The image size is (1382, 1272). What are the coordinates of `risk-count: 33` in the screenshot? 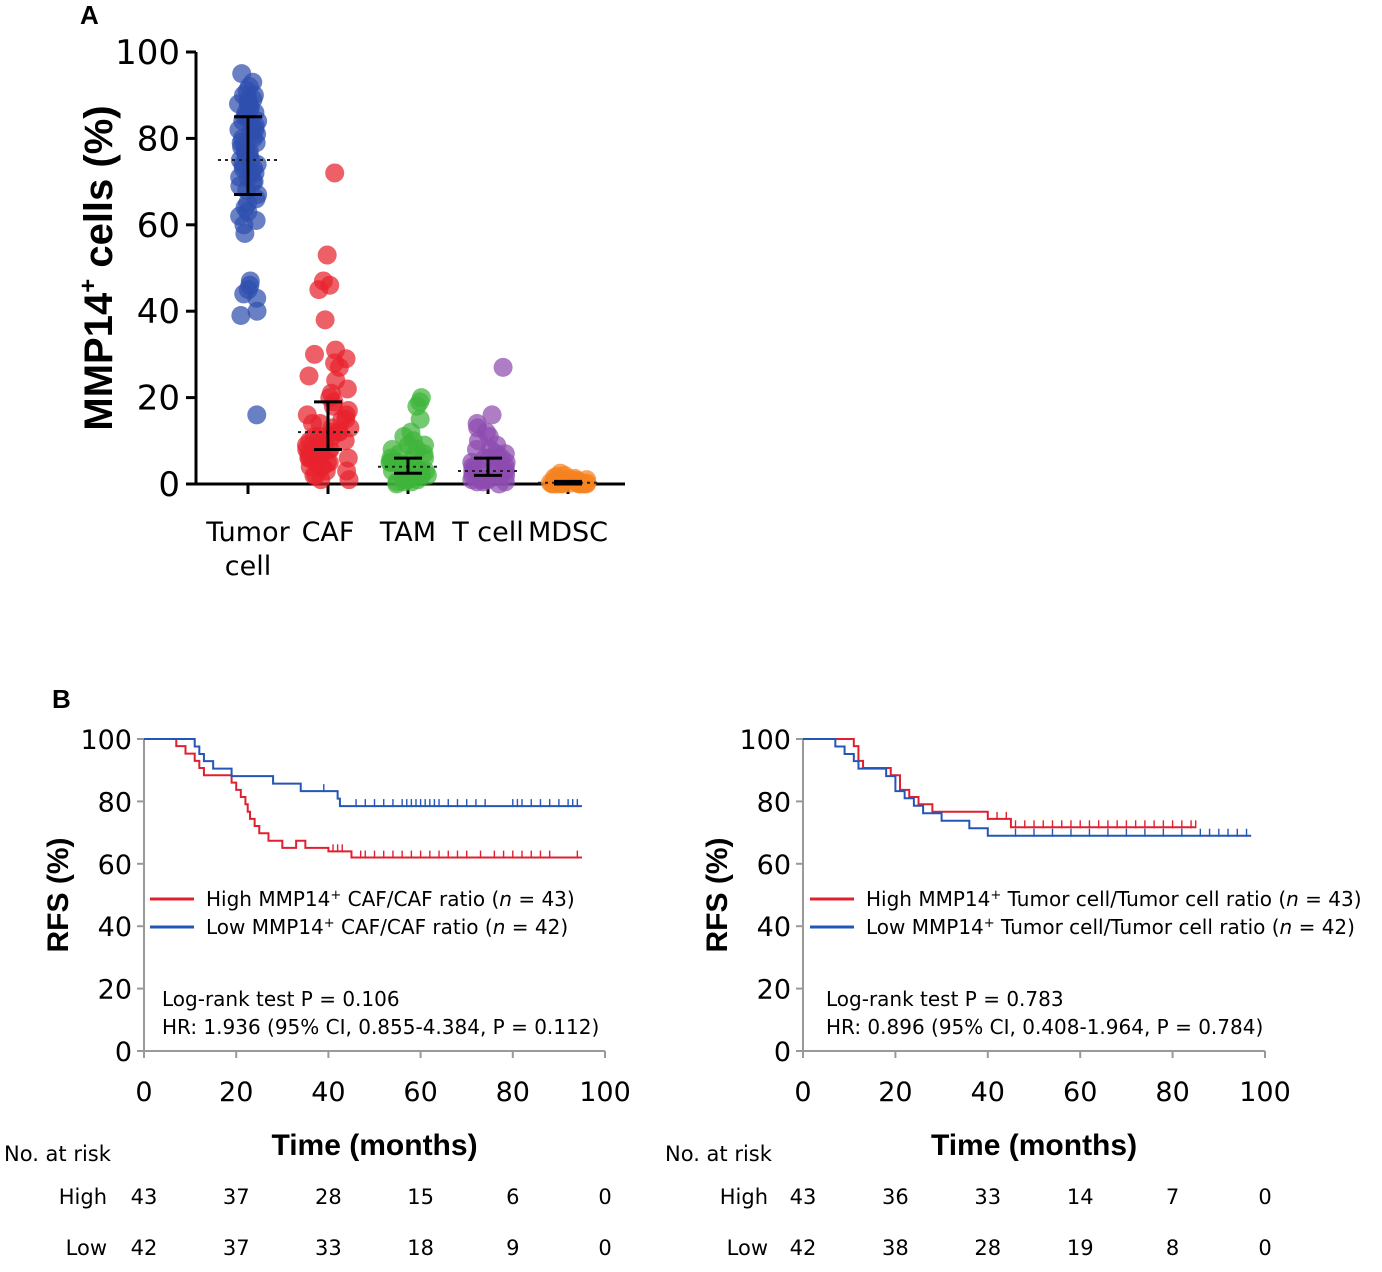 It's located at (987, 1197).